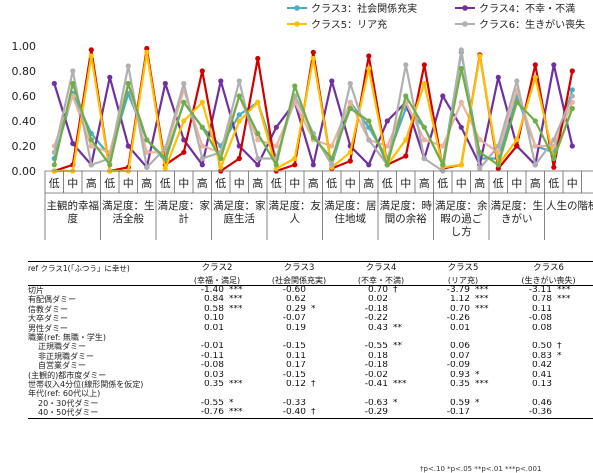  I want to click on row-label: 年代(ref: 60代以上), so click(64, 394).